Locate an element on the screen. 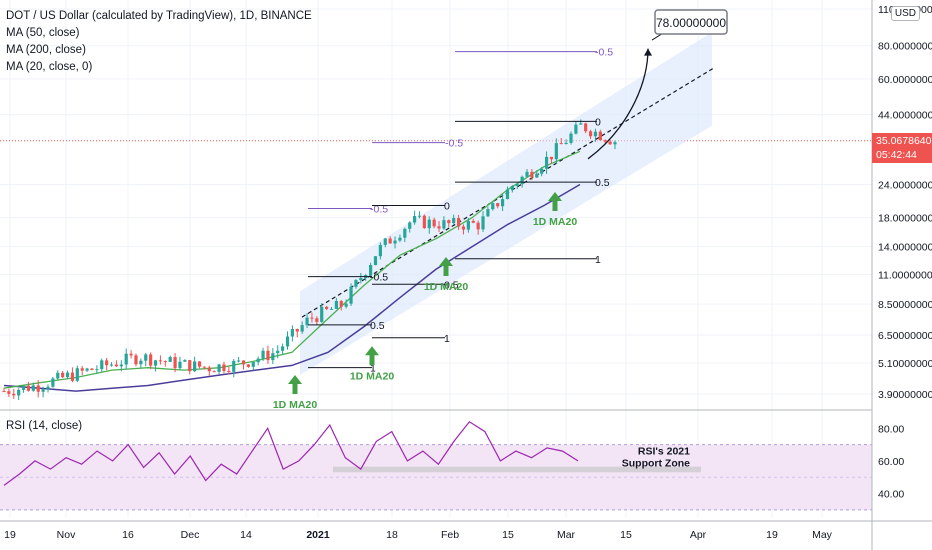 This screenshot has width=932, height=550. indicator-ma200: MA (200, close) is located at coordinates (46, 50).